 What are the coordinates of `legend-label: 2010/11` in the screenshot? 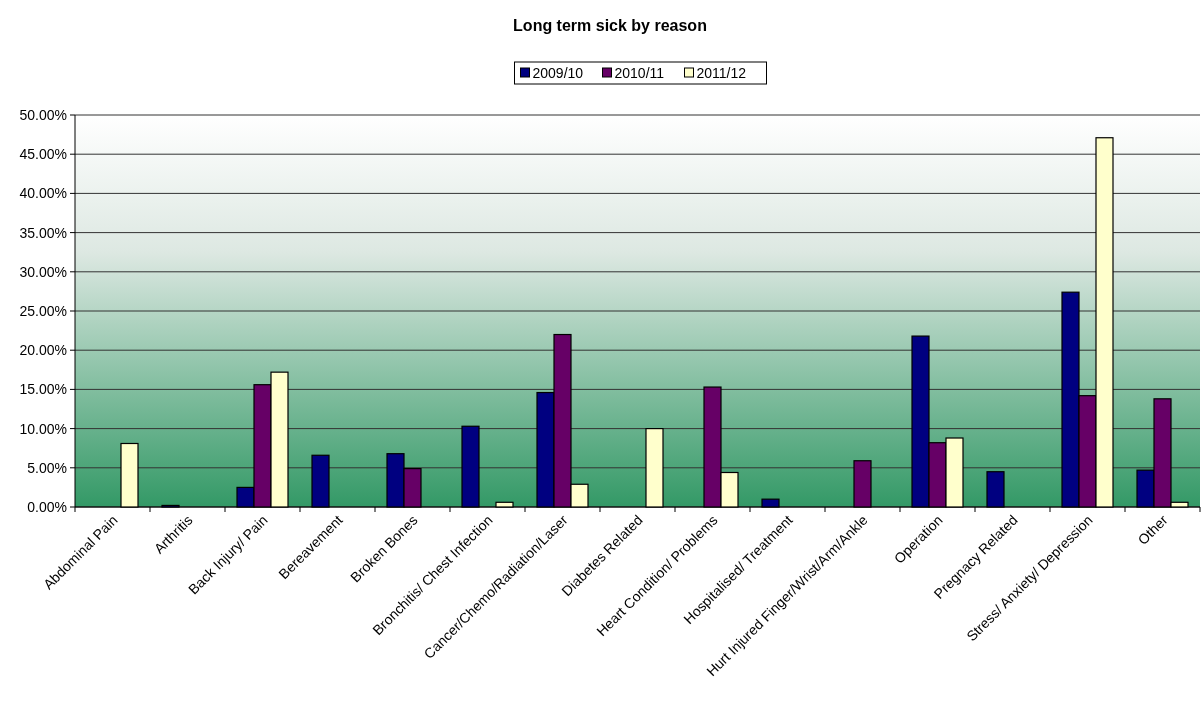 It's located at (639, 72).